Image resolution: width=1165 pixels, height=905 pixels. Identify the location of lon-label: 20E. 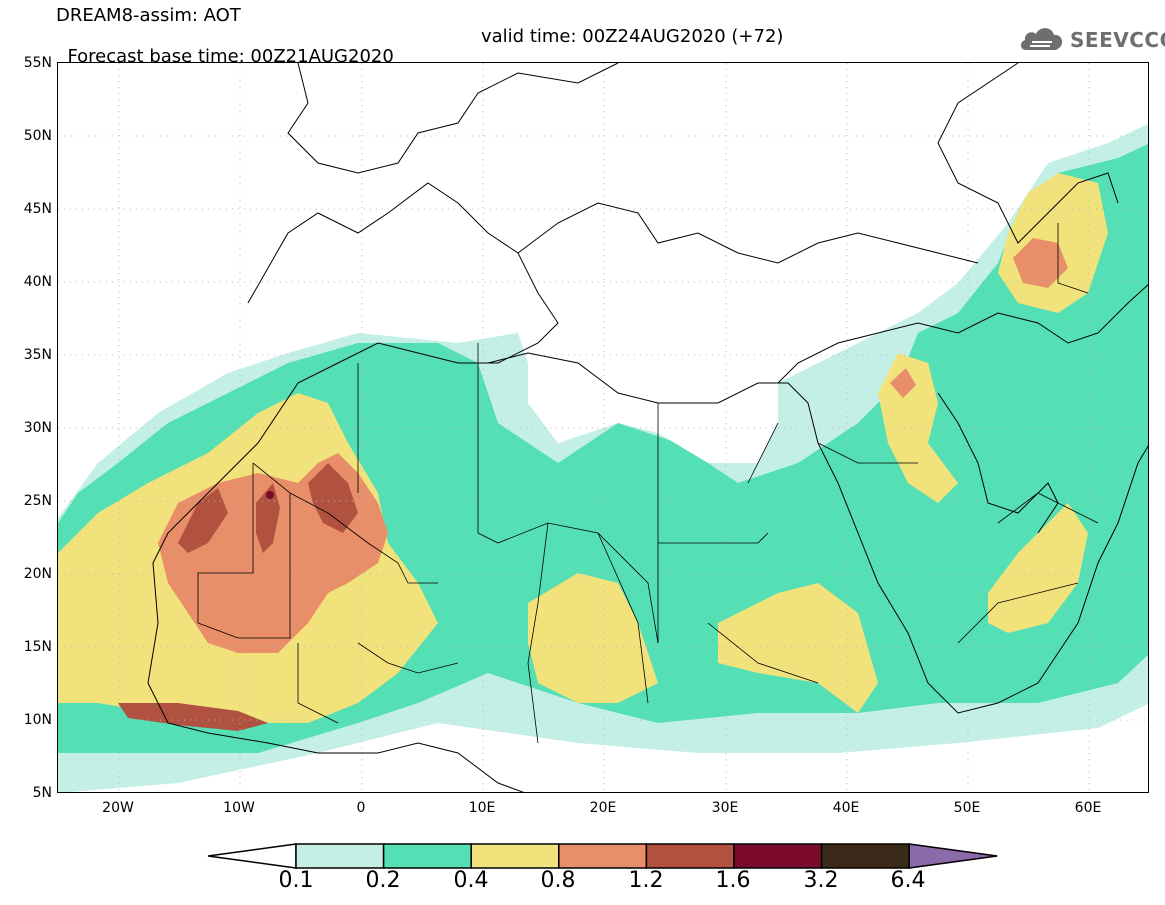
(603, 808).